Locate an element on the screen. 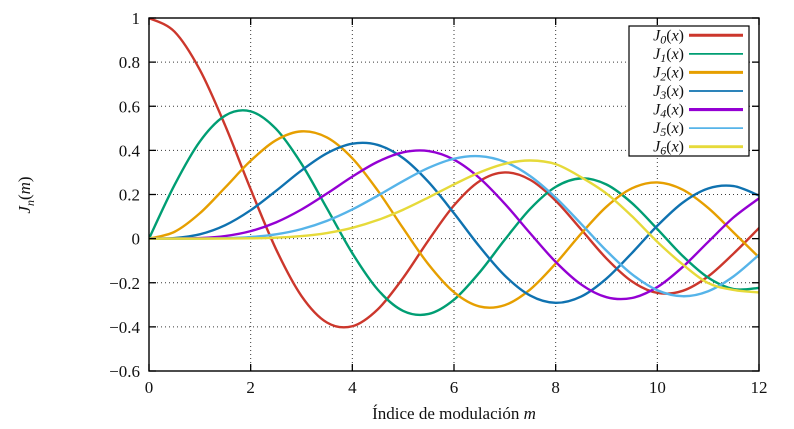 The image size is (794, 429). x-tick-label: 12 is located at coordinates (759, 387).